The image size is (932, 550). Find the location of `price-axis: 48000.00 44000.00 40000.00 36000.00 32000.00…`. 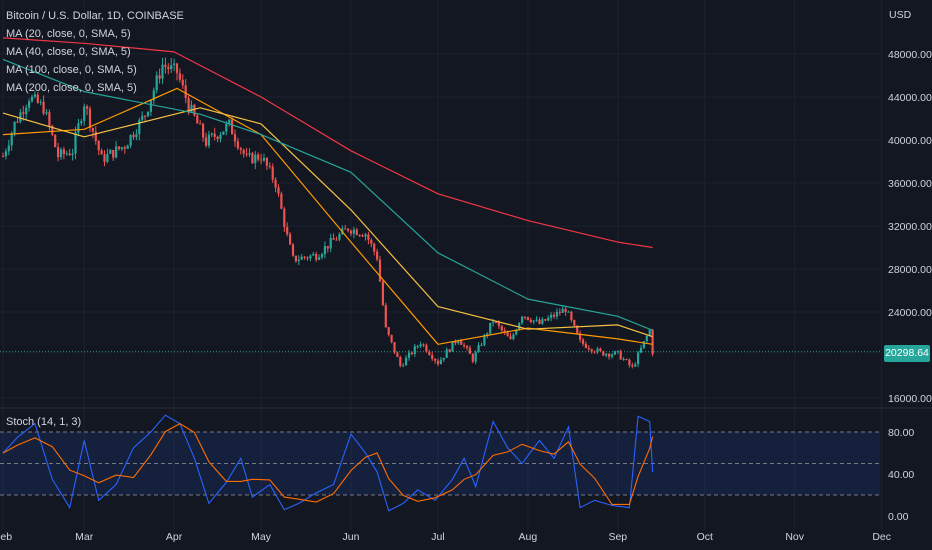

price-axis: 48000.00 44000.00 40000.00 36000.00 32000.00… is located at coordinates (910, 227).